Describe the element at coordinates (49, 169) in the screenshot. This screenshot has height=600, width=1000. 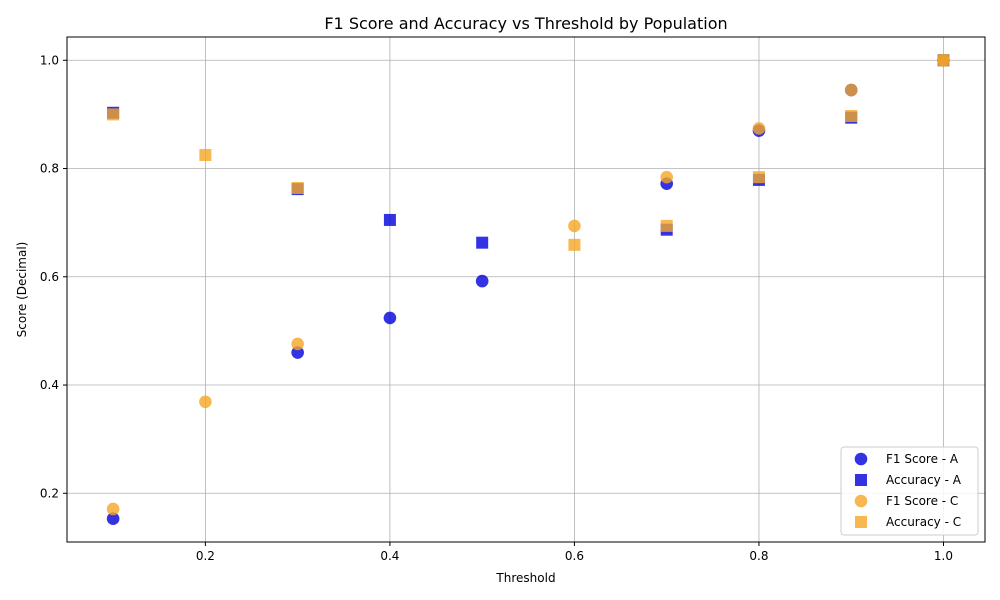
I see `y-tick-label: 0.8` at that location.